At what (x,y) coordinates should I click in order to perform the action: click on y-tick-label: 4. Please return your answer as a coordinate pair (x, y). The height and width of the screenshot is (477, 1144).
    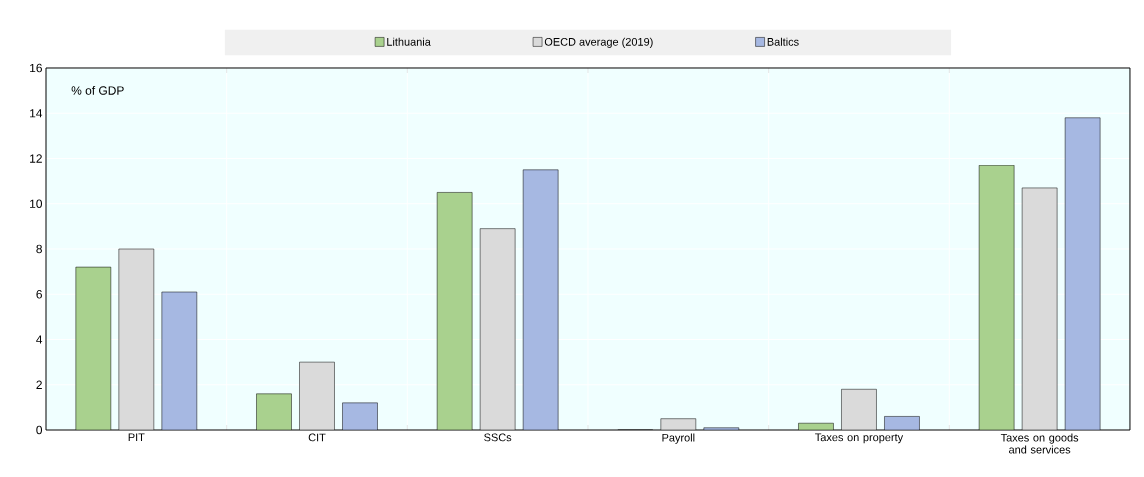
    Looking at the image, I should click on (39, 339).